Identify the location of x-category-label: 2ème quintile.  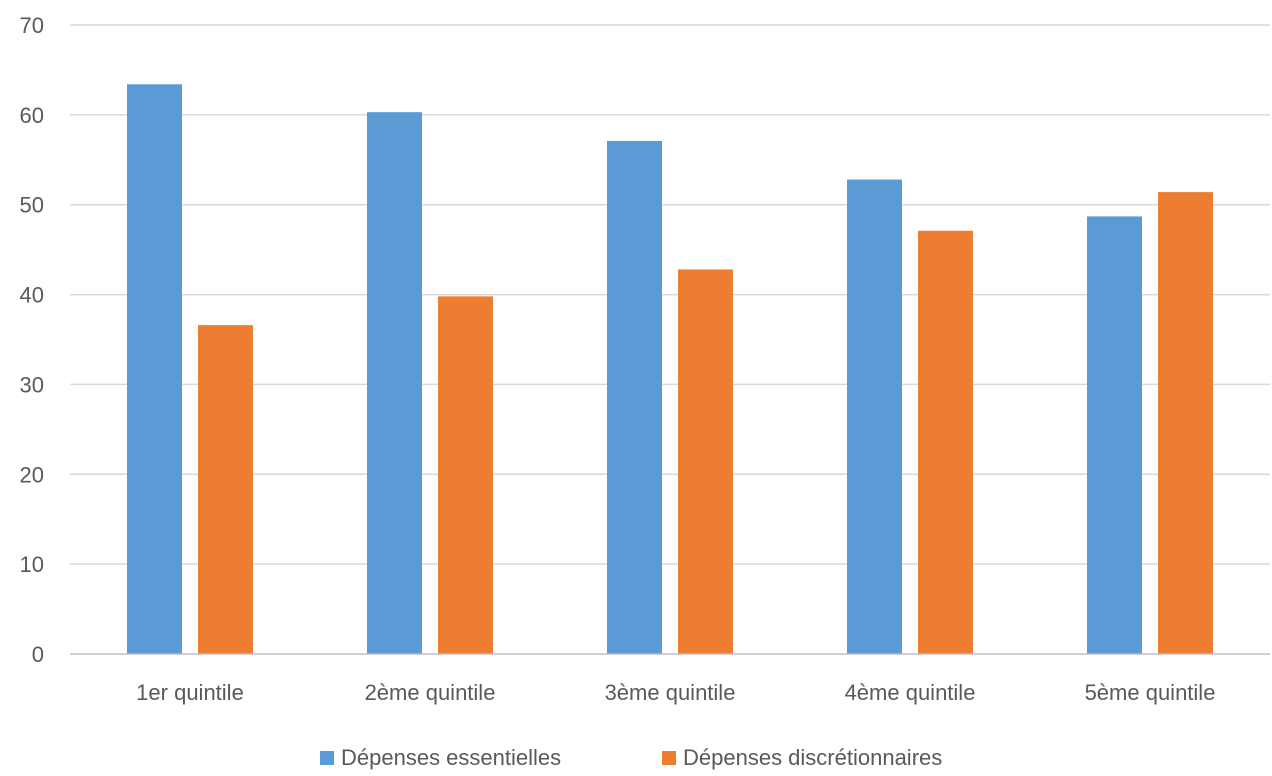
(430, 692).